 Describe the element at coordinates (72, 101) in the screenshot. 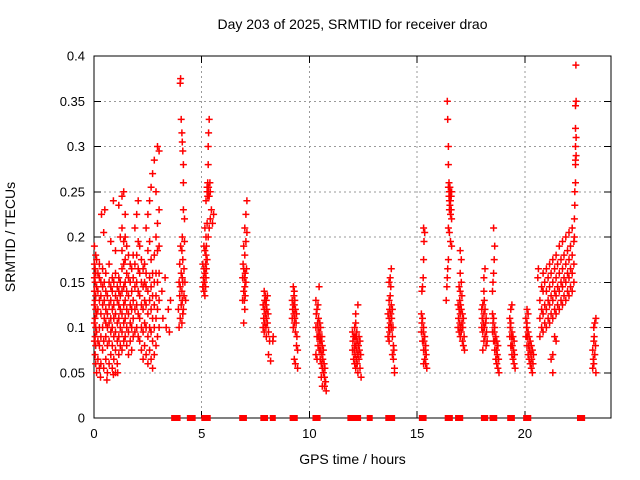

I see `y-tick-label: 0.35` at that location.